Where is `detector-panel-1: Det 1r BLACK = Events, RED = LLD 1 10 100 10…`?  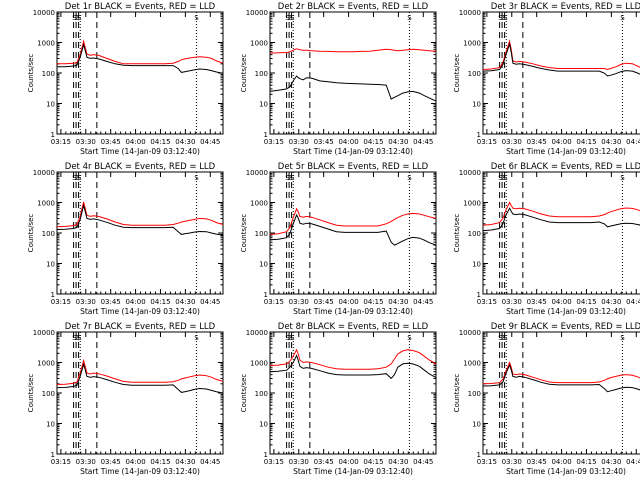 detector-panel-1: Det 1r BLACK = Events, RED = LLD 1 10 100 10… is located at coordinates (125, 79).